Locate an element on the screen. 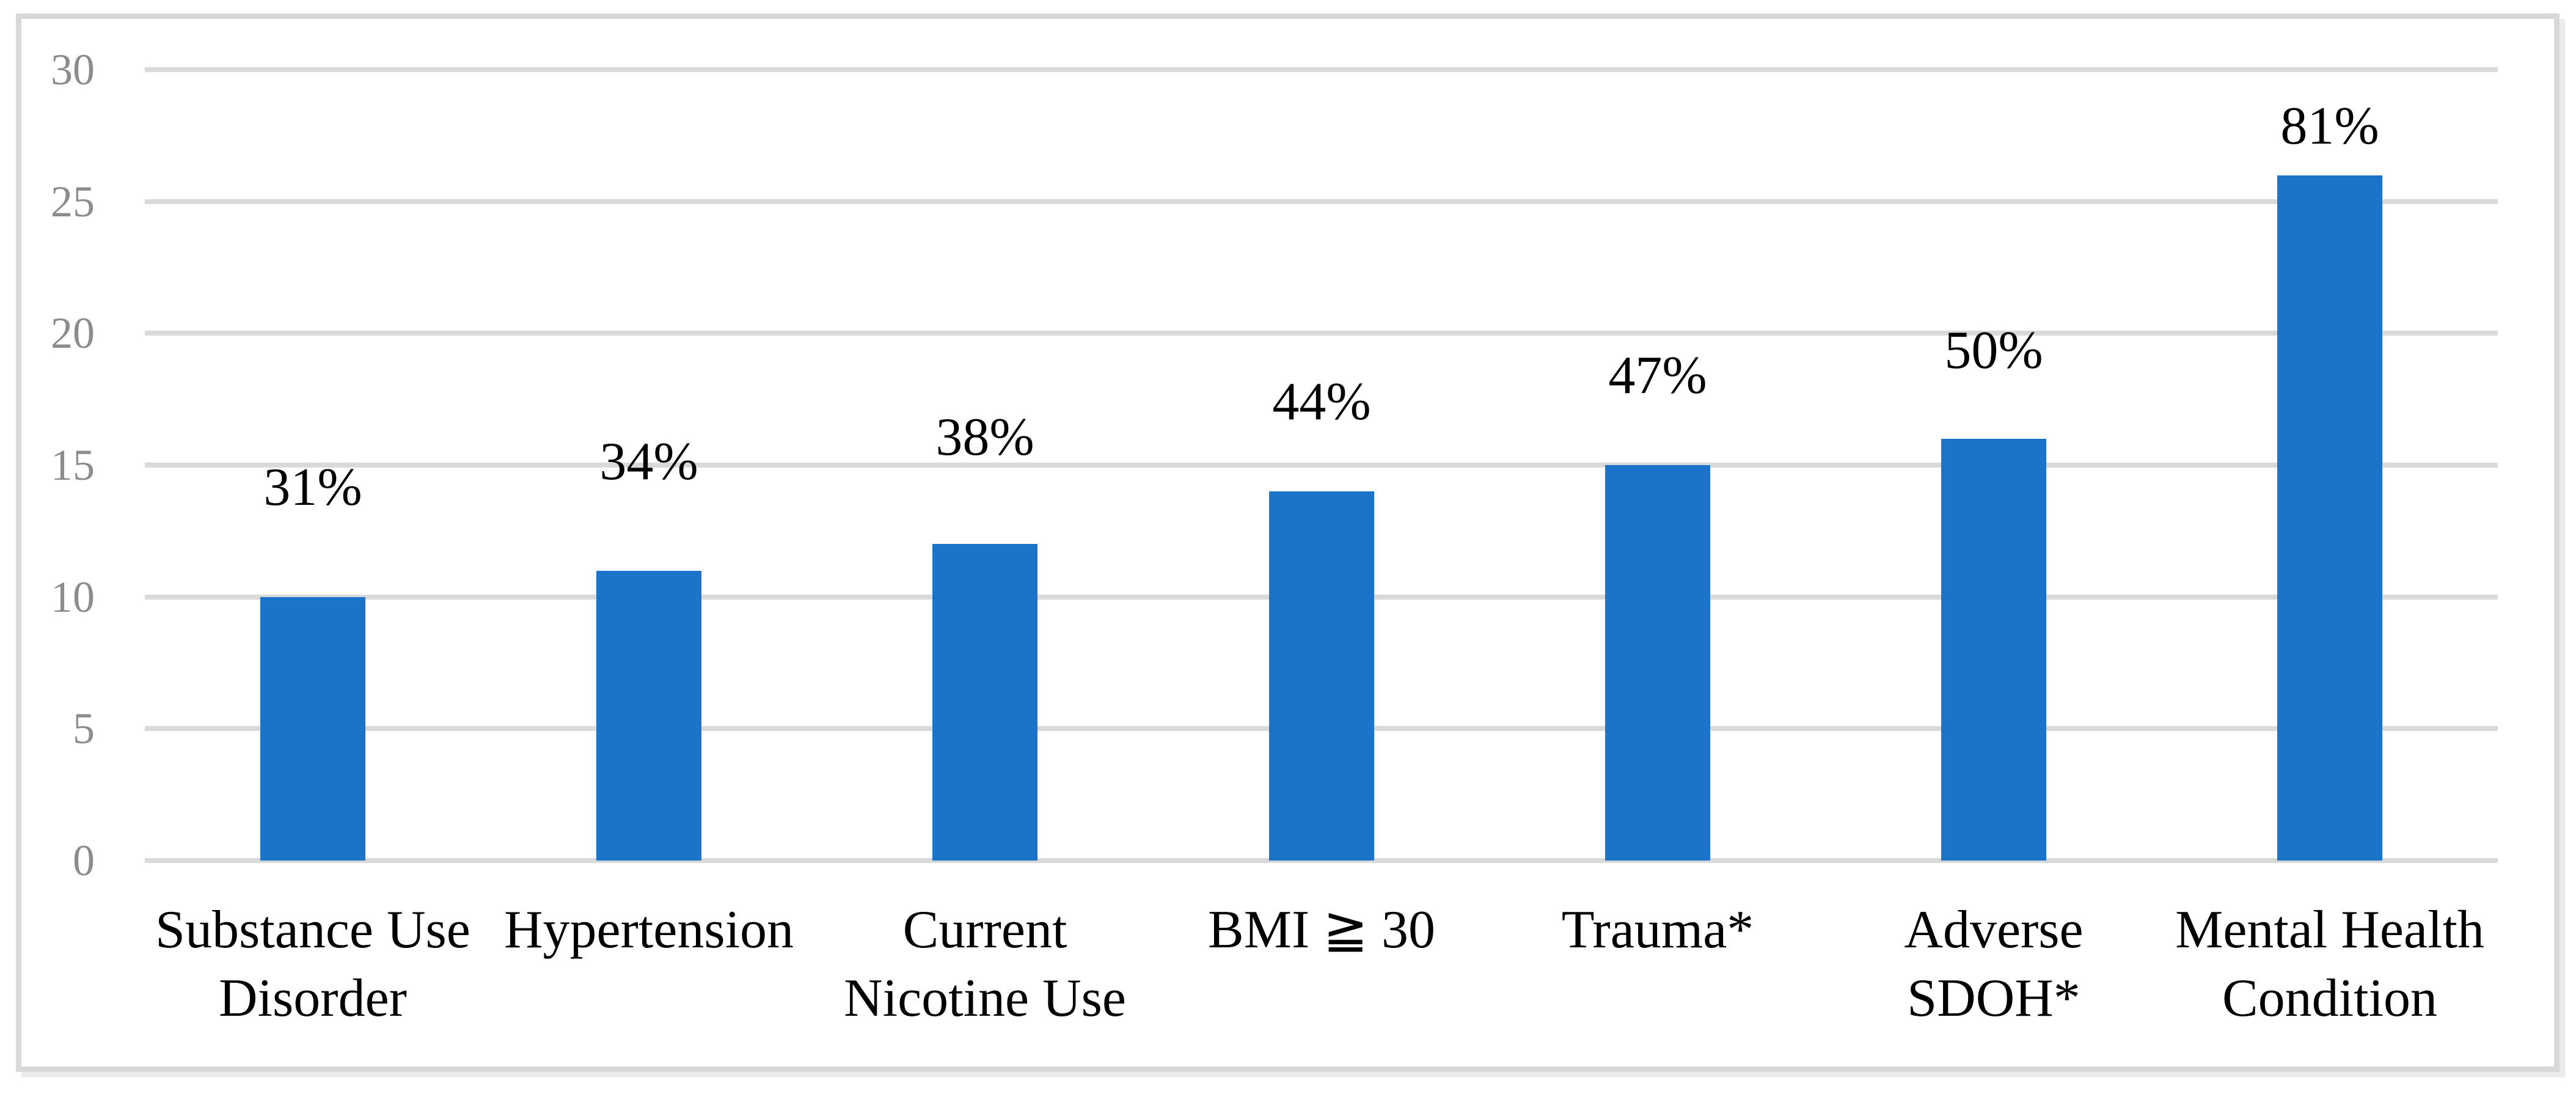 This screenshot has height=1094, width=2576. x-axis-category-label-line: Condition is located at coordinates (2330, 998).